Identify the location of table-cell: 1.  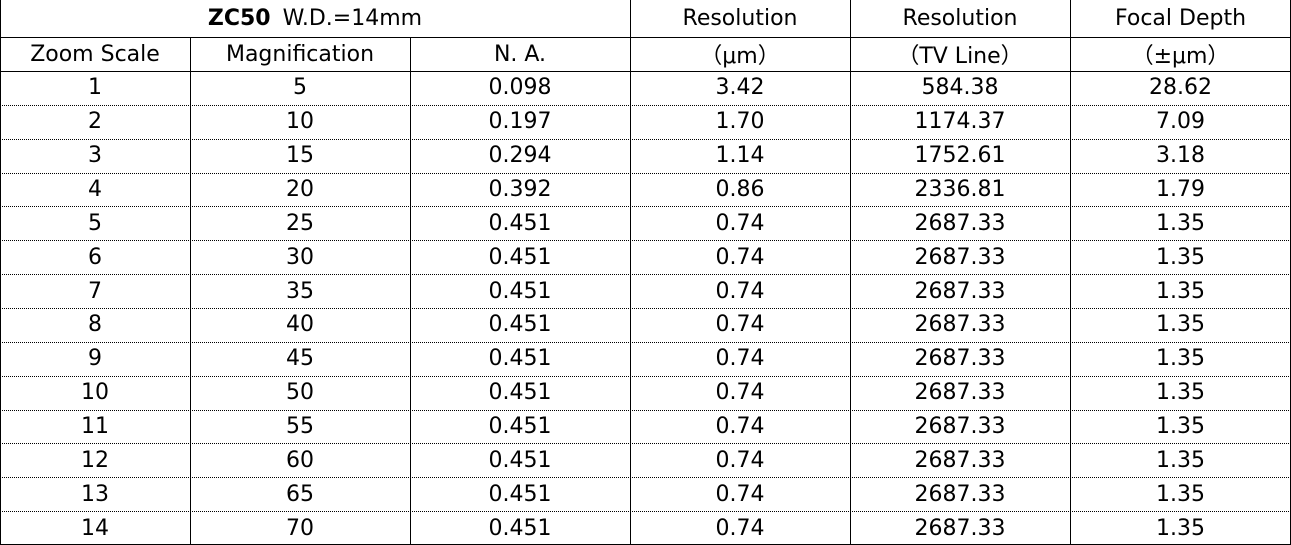
(95, 88).